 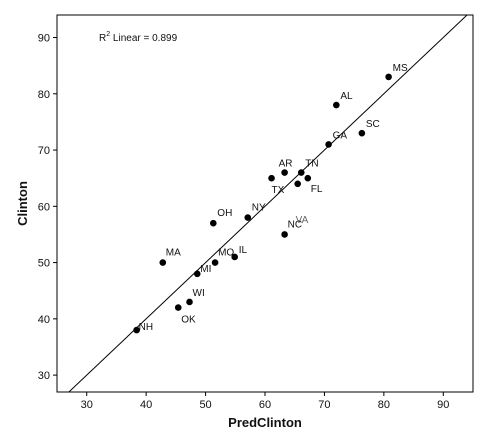 What do you see at coordinates (243, 250) in the screenshot?
I see `point-label-il: IL` at bounding box center [243, 250].